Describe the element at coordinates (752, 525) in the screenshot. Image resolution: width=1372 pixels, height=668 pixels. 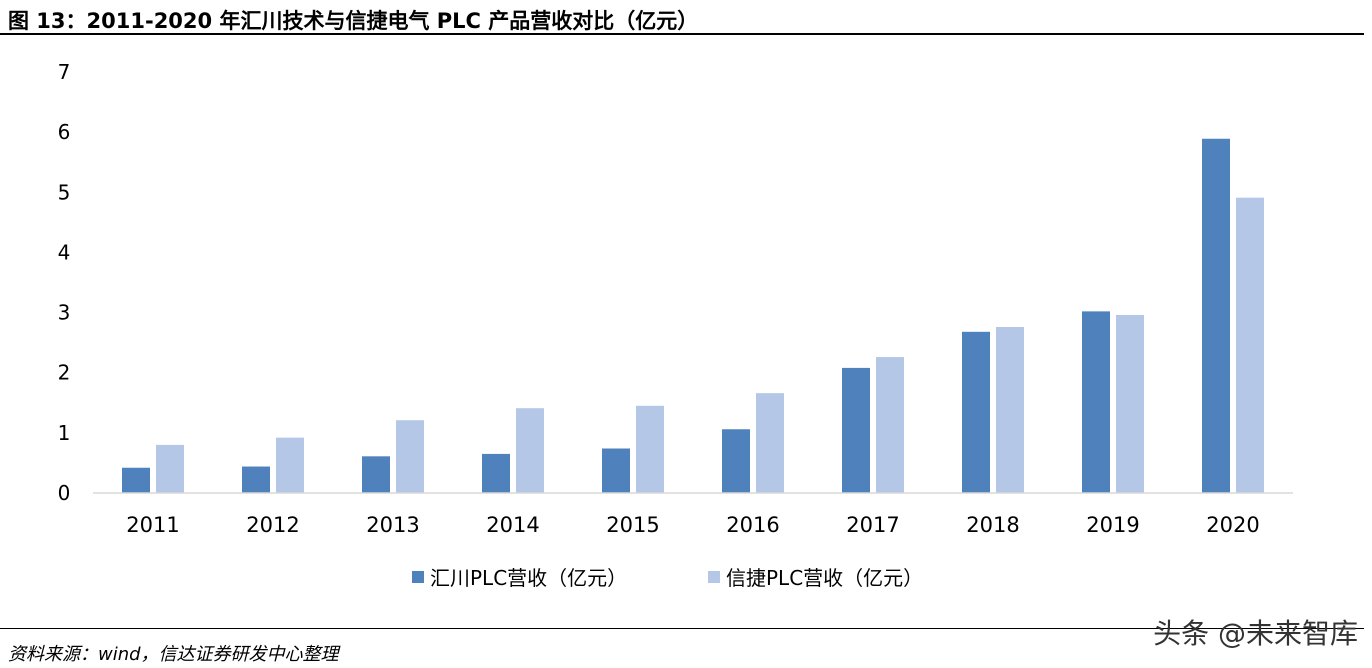
I see `x-tick-label: 2016` at that location.